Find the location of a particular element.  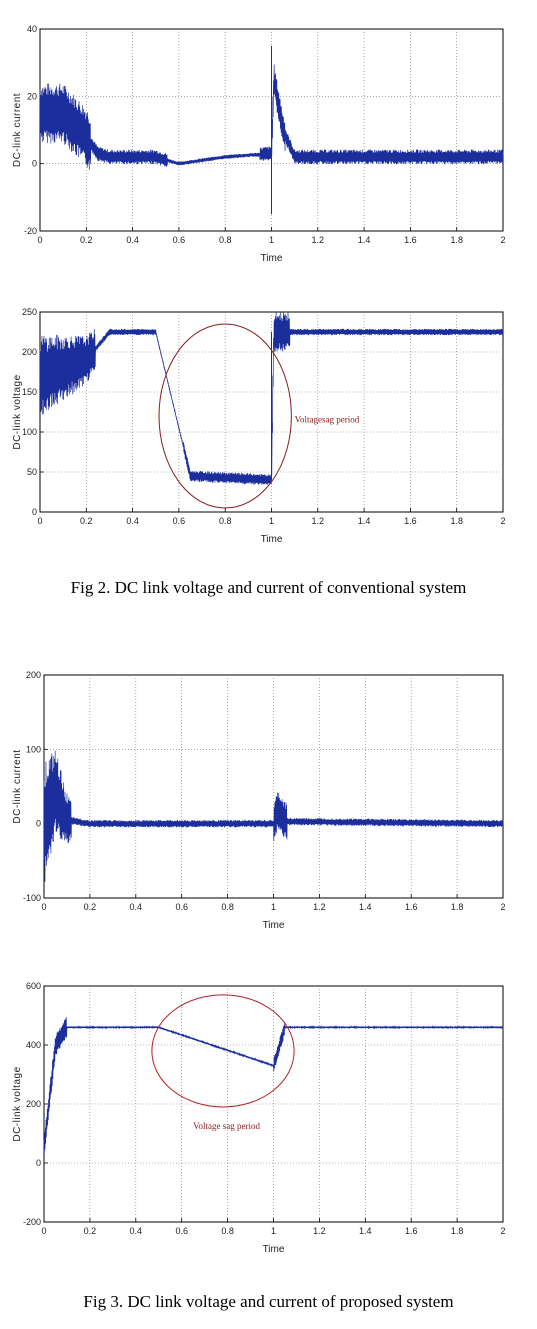

sag-annotation: Voltage sag period is located at coordinates (226, 1126).